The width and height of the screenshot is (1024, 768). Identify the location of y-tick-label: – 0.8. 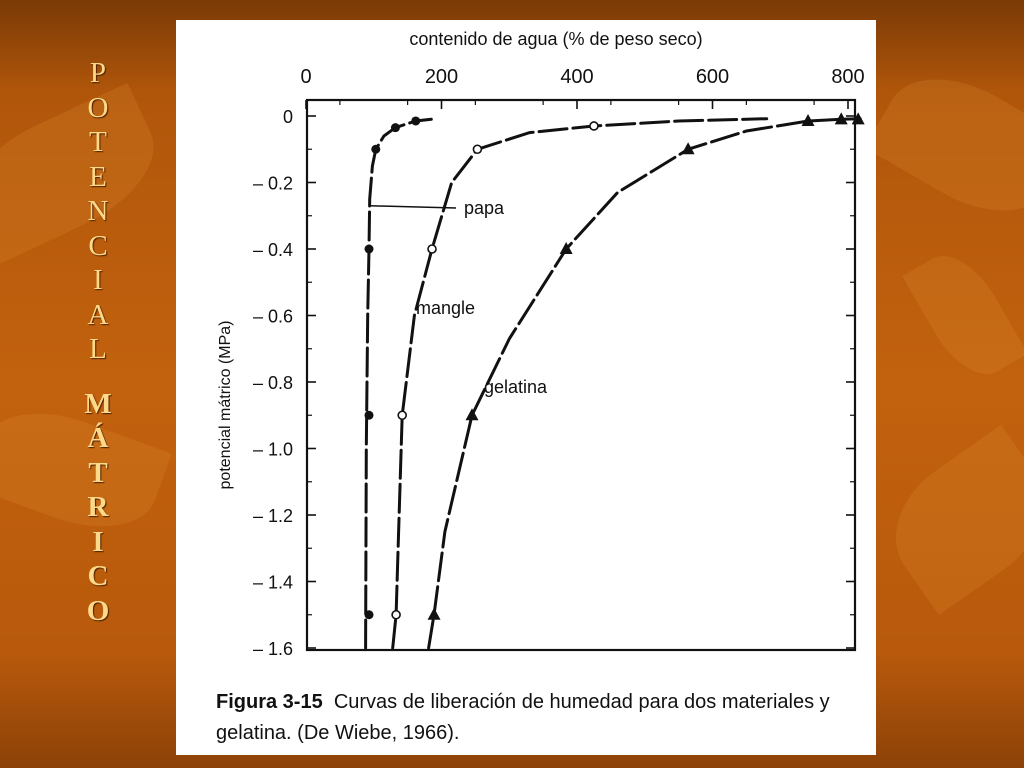
(273, 383).